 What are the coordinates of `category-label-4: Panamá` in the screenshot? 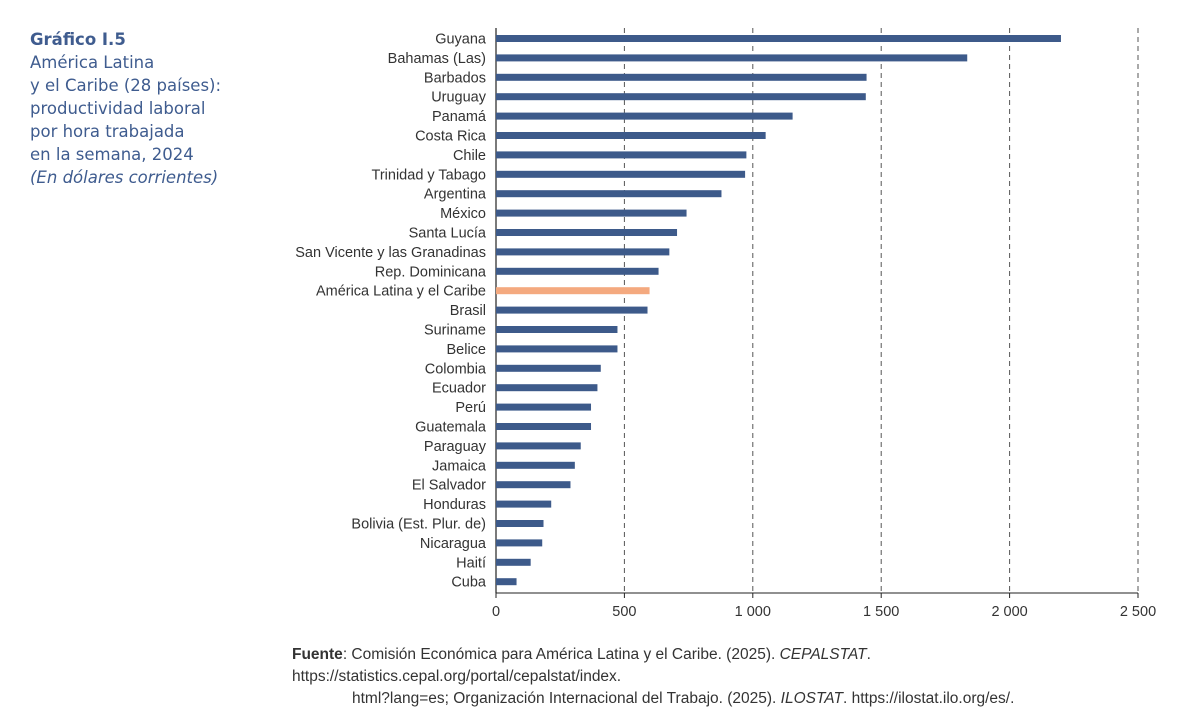 It's located at (459, 117).